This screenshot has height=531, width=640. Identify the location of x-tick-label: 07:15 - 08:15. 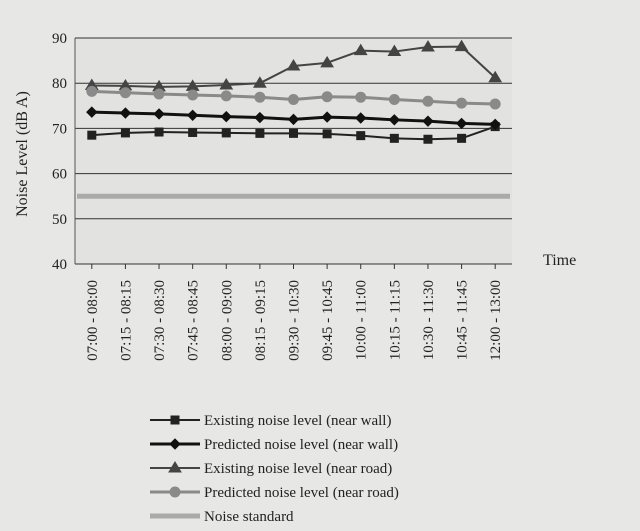
(126, 320).